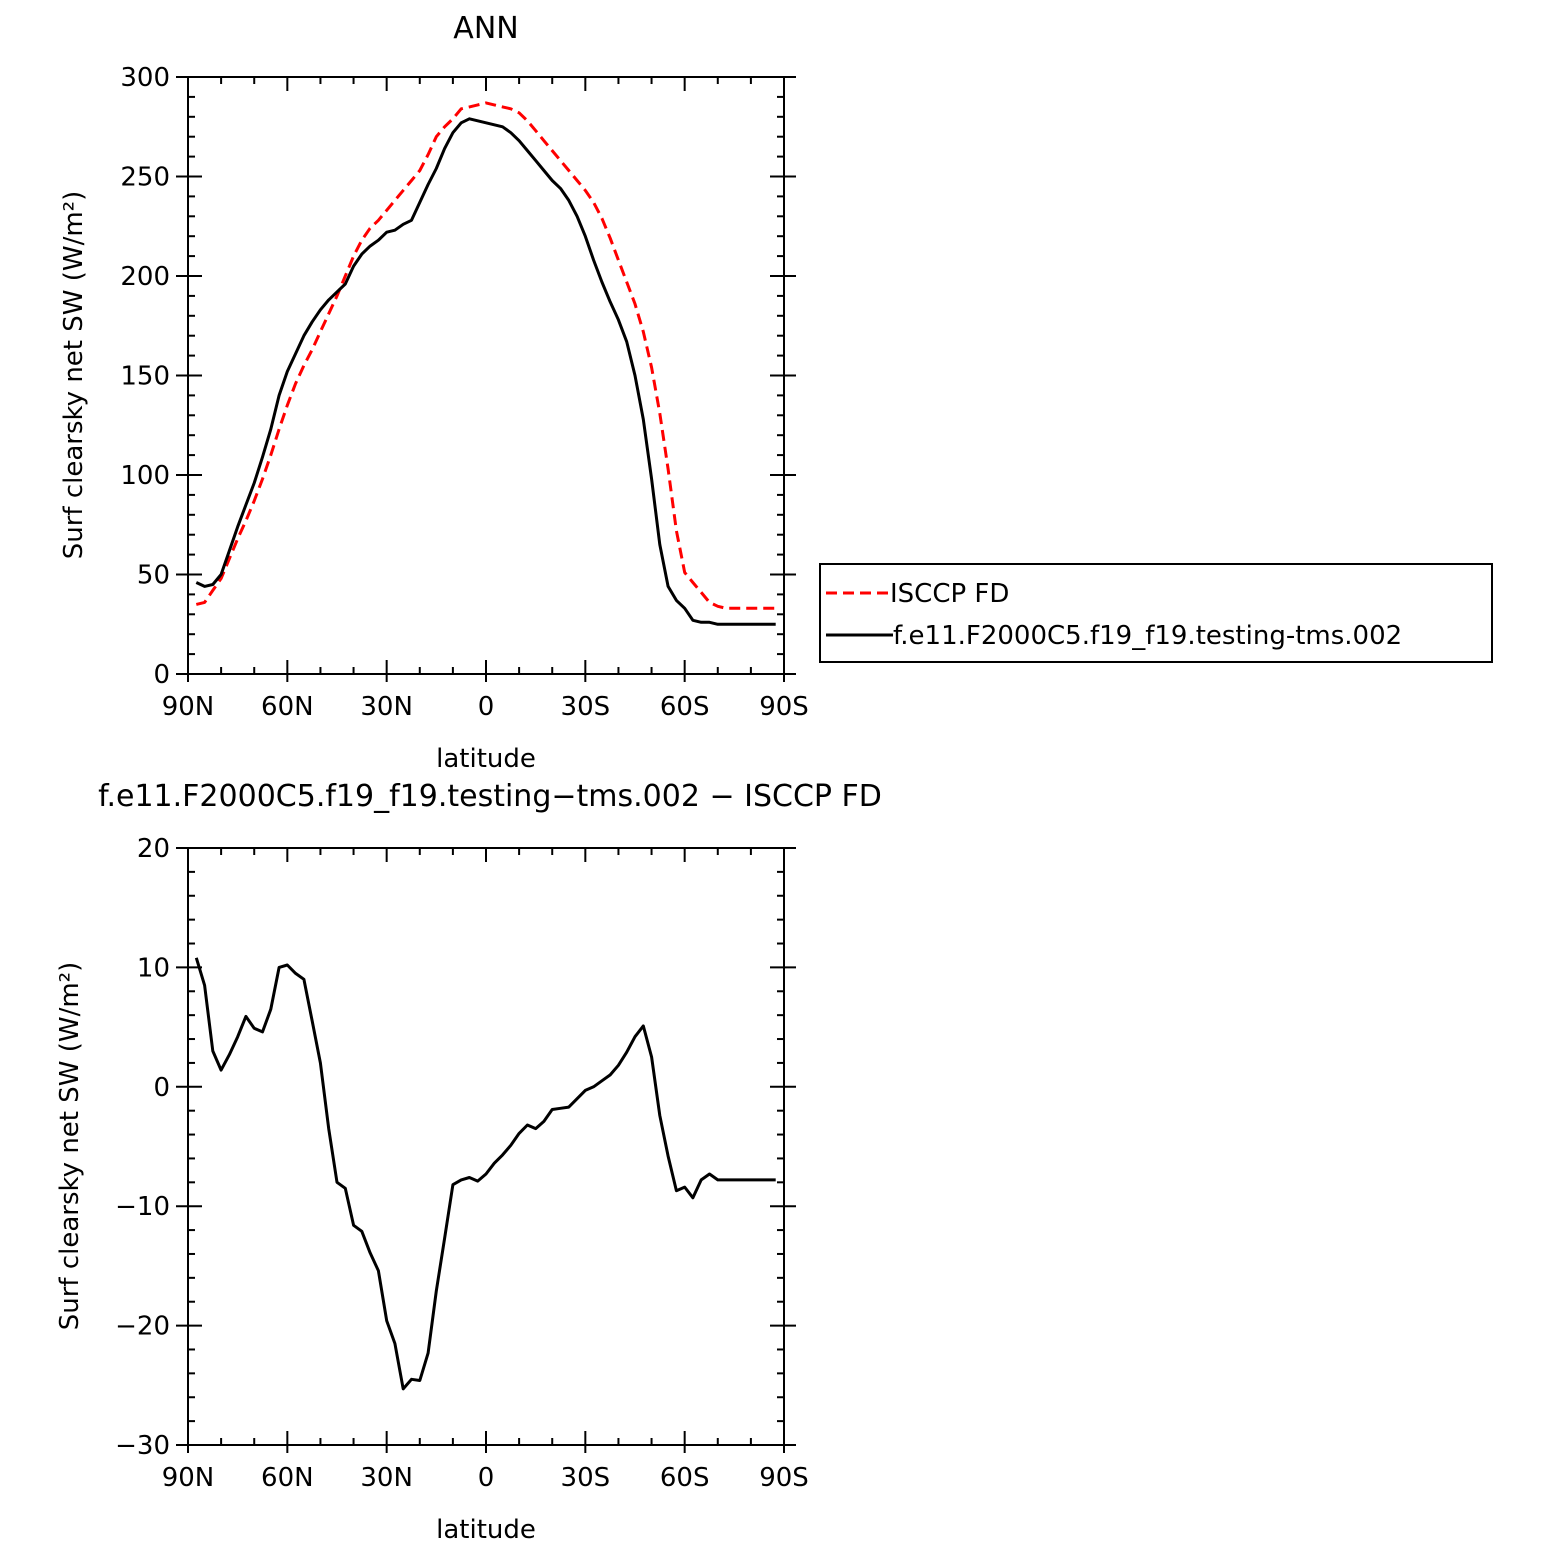  Describe the element at coordinates (586, 1478) in the screenshot. I see `bottom-x-tick-label: 30S` at that location.